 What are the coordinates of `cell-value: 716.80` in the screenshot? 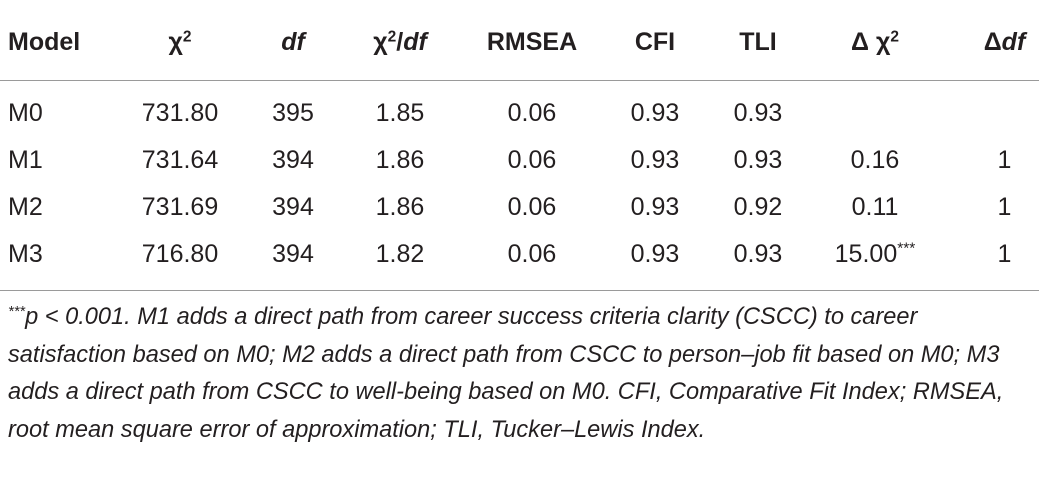 It's located at (180, 254).